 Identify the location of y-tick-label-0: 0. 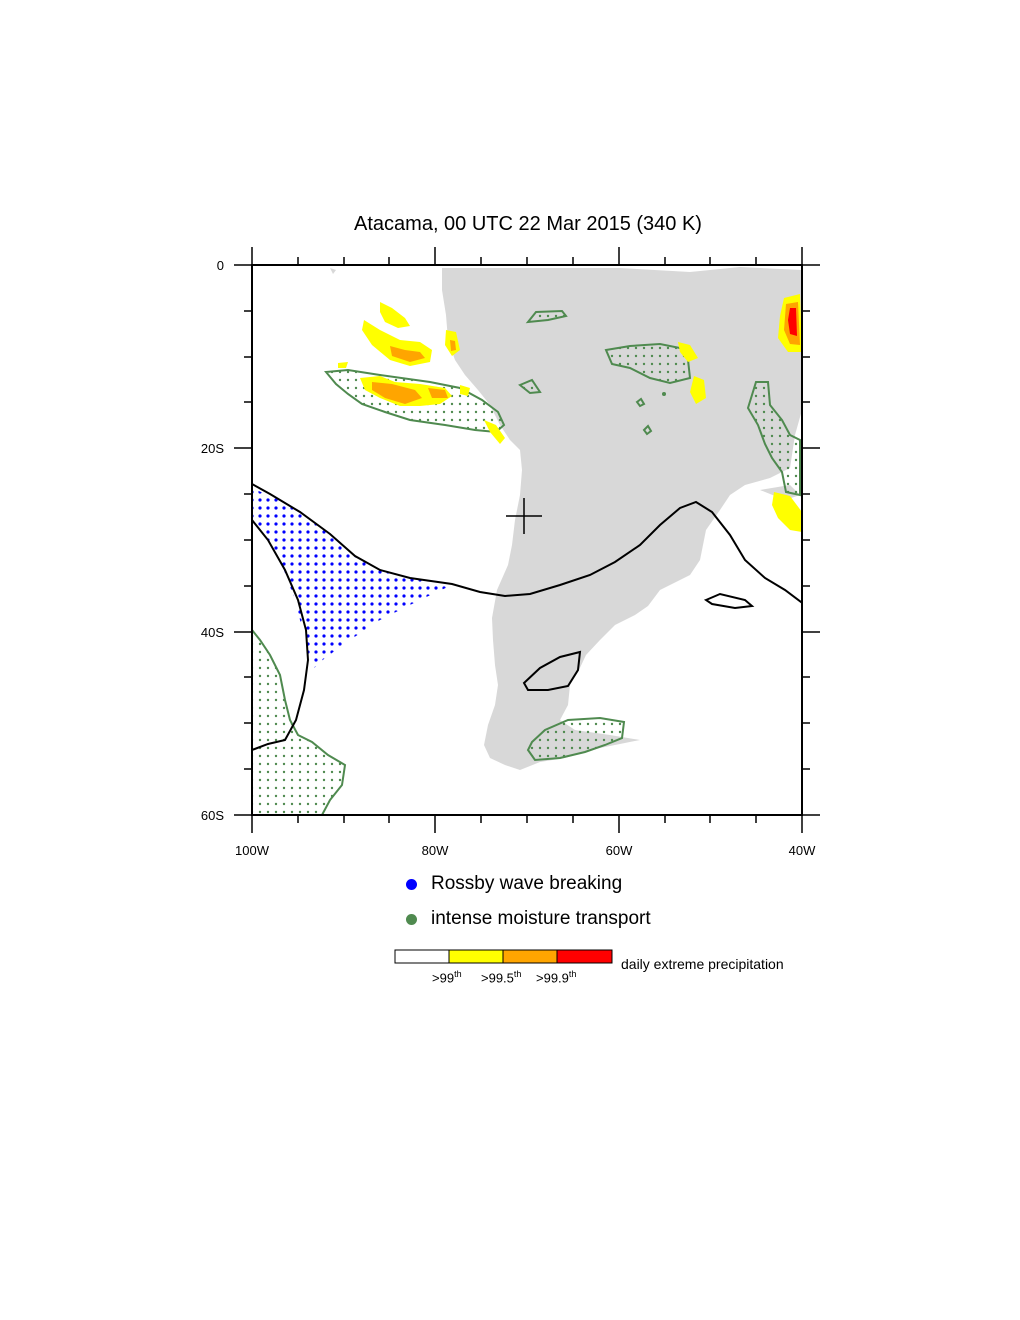
(220, 265).